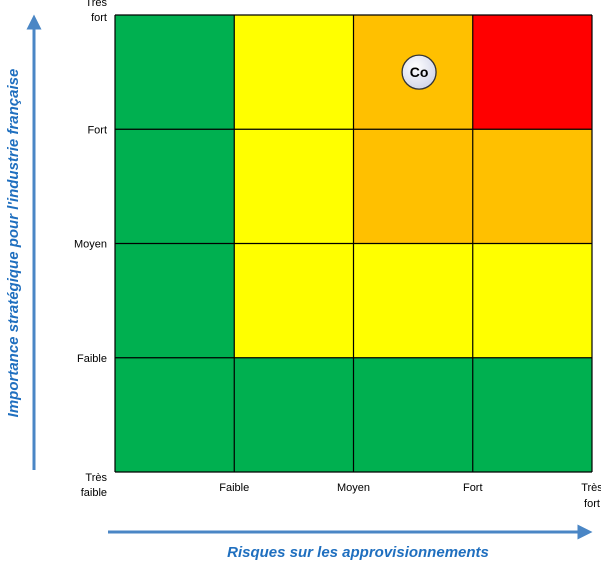 The height and width of the screenshot is (568, 601). I want to click on matrix-cell-r0-c1, so click(294, 72).